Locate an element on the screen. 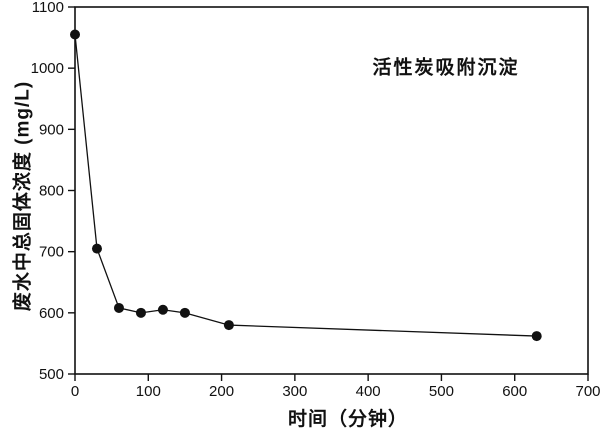  y-tick-label: 600 is located at coordinates (51, 313).